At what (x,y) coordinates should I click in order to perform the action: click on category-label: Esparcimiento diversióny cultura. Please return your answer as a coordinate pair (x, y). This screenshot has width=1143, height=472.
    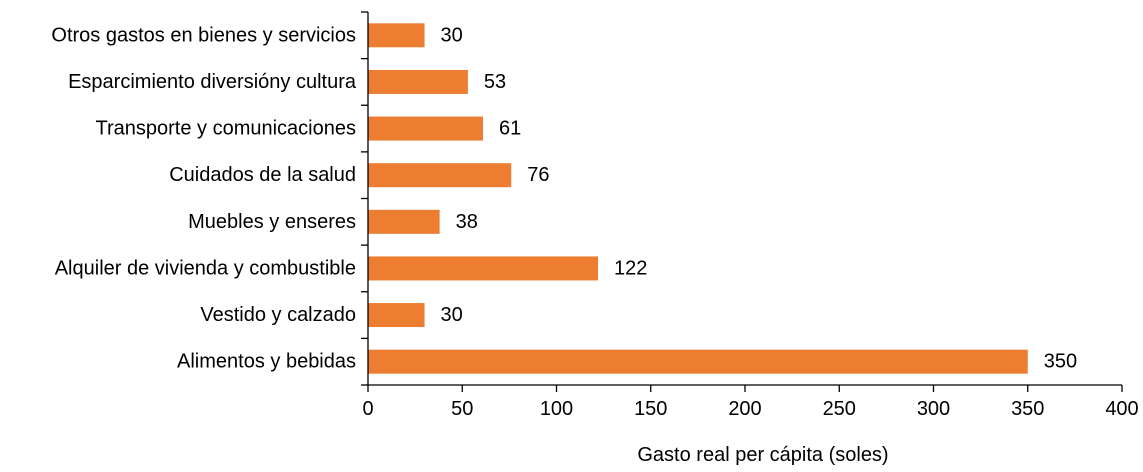
    Looking at the image, I should click on (212, 82).